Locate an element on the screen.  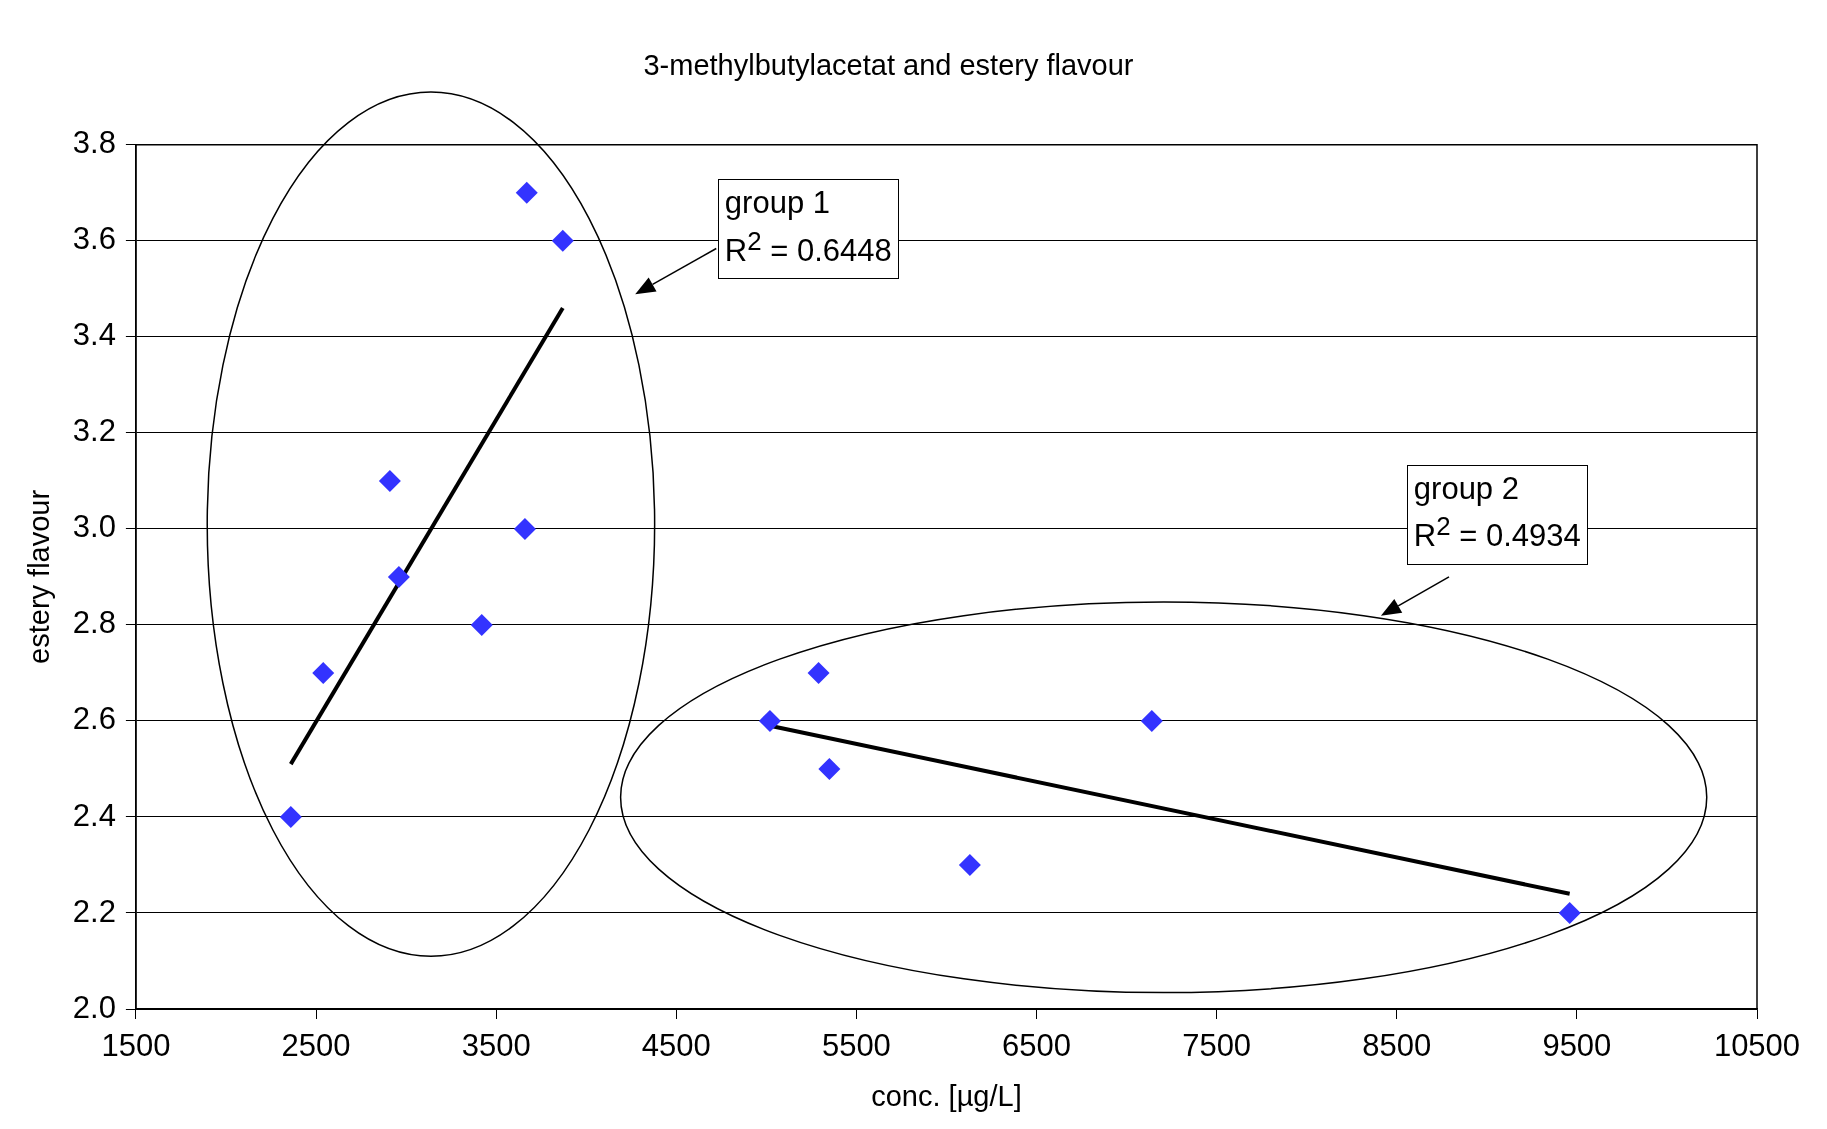
y-tick-label: 2.4 is located at coordinates (94, 815).